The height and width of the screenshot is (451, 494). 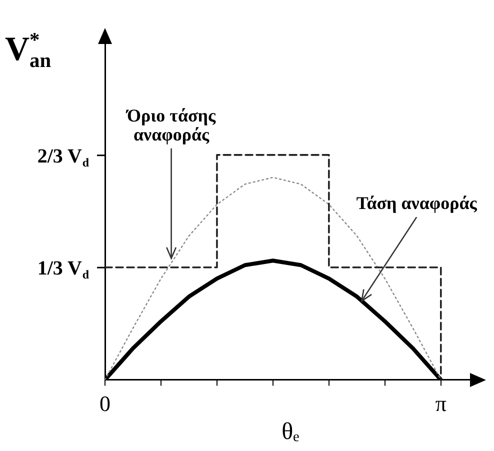 What do you see at coordinates (417, 203) in the screenshot?
I see `annotation: Τάση αναφοράς` at bounding box center [417, 203].